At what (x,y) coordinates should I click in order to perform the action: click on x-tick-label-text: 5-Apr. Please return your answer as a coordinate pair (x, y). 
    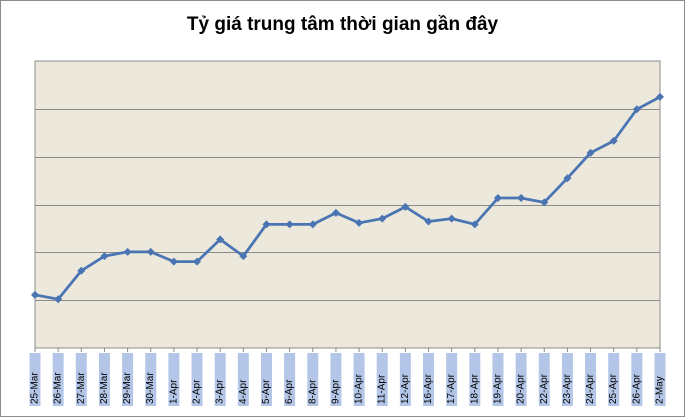
    Looking at the image, I should click on (266, 391).